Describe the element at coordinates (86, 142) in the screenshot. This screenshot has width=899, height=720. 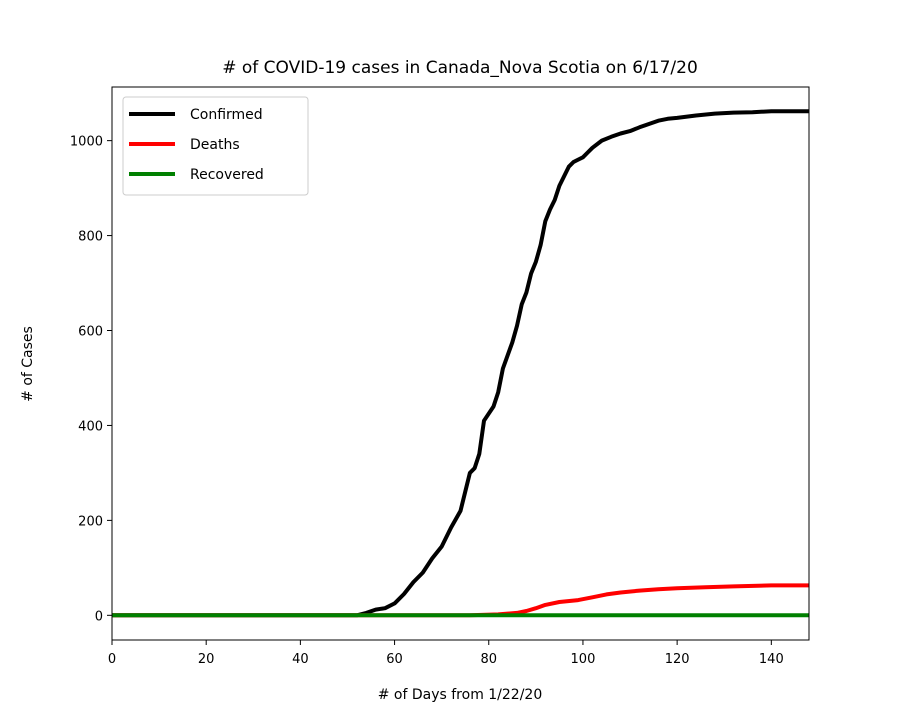
I see `y-tick-label: 1000` at that location.